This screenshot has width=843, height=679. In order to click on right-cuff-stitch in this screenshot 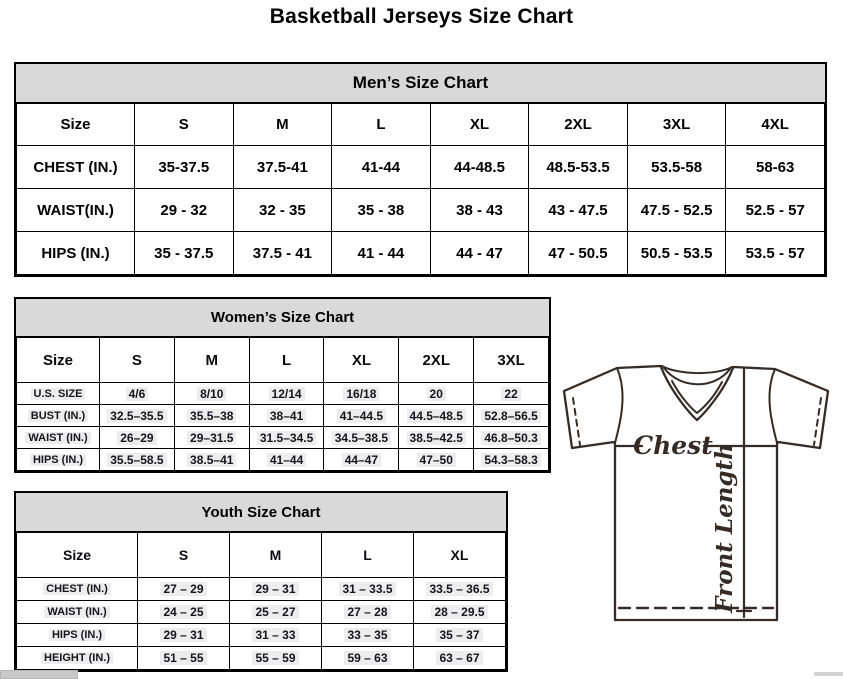, I will do `click(817, 421)`.